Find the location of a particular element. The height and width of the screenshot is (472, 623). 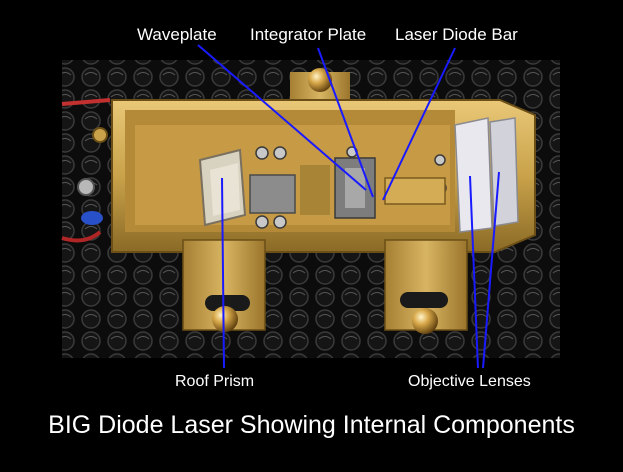

pointer-integrator-plate is located at coordinates (345, 122).